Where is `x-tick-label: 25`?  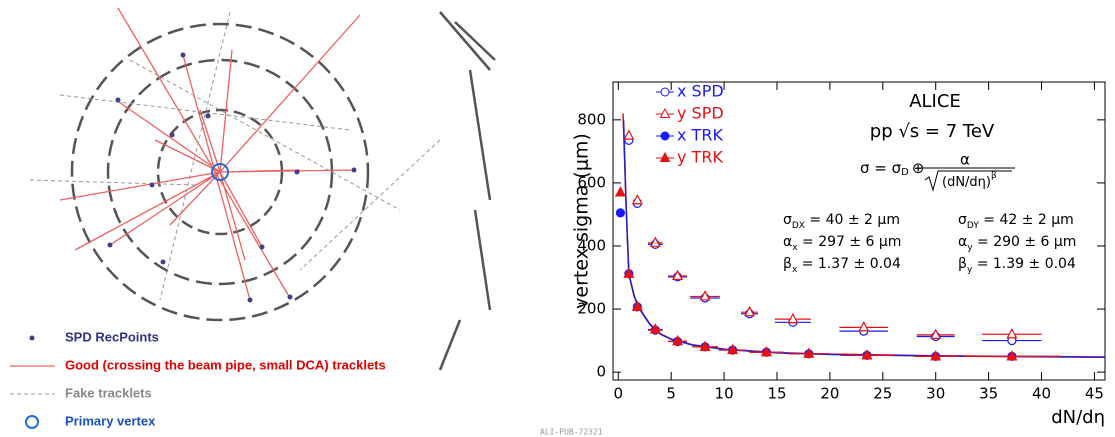 x-tick-label: 25 is located at coordinates (882, 394).